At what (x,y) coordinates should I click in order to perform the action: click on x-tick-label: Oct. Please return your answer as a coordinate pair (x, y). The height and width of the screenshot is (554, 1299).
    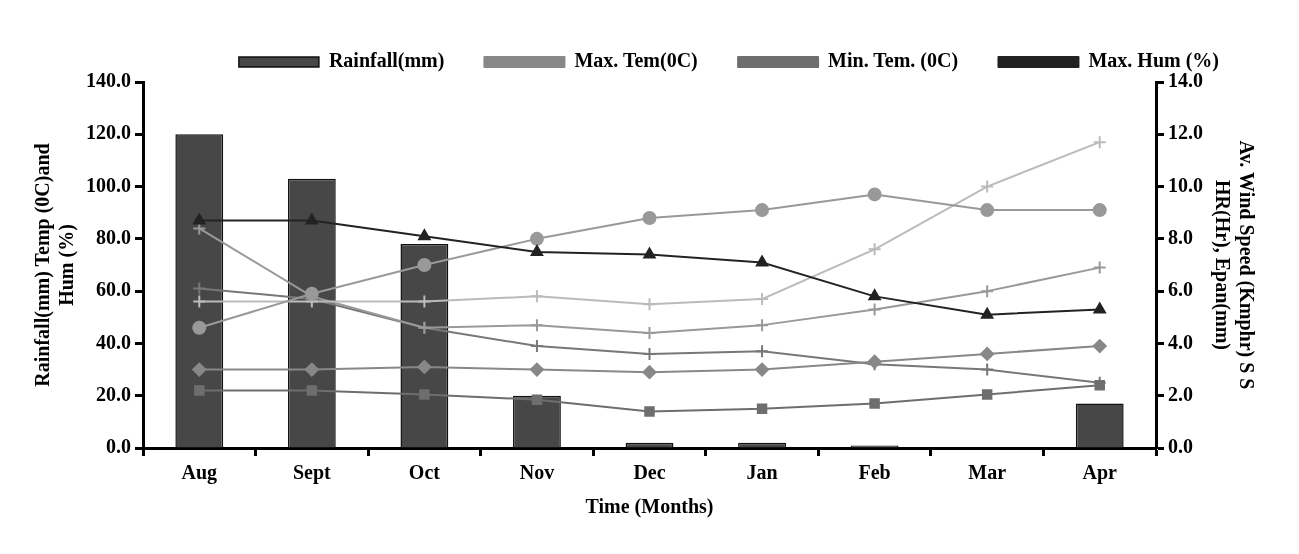
    Looking at the image, I should click on (424, 472).